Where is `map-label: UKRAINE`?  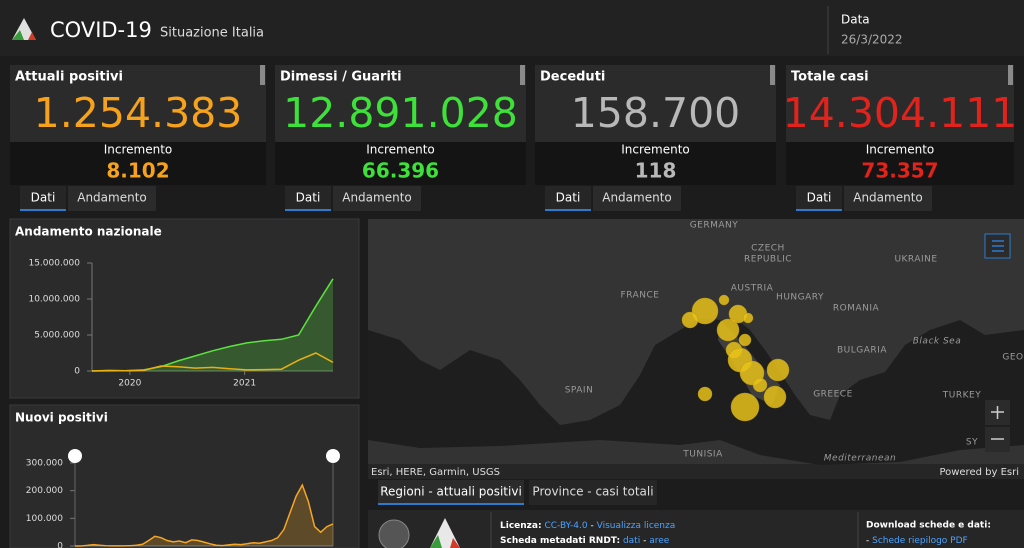
map-label: UKRAINE is located at coordinates (915, 260).